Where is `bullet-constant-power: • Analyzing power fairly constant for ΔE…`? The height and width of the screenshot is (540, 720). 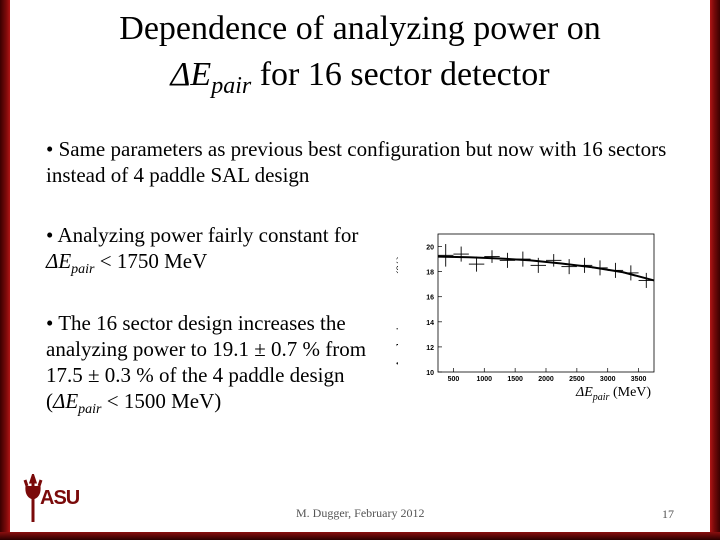
bullet-constant-power: • Analyzing power fairly constant for ΔE… is located at coordinates (216, 252).